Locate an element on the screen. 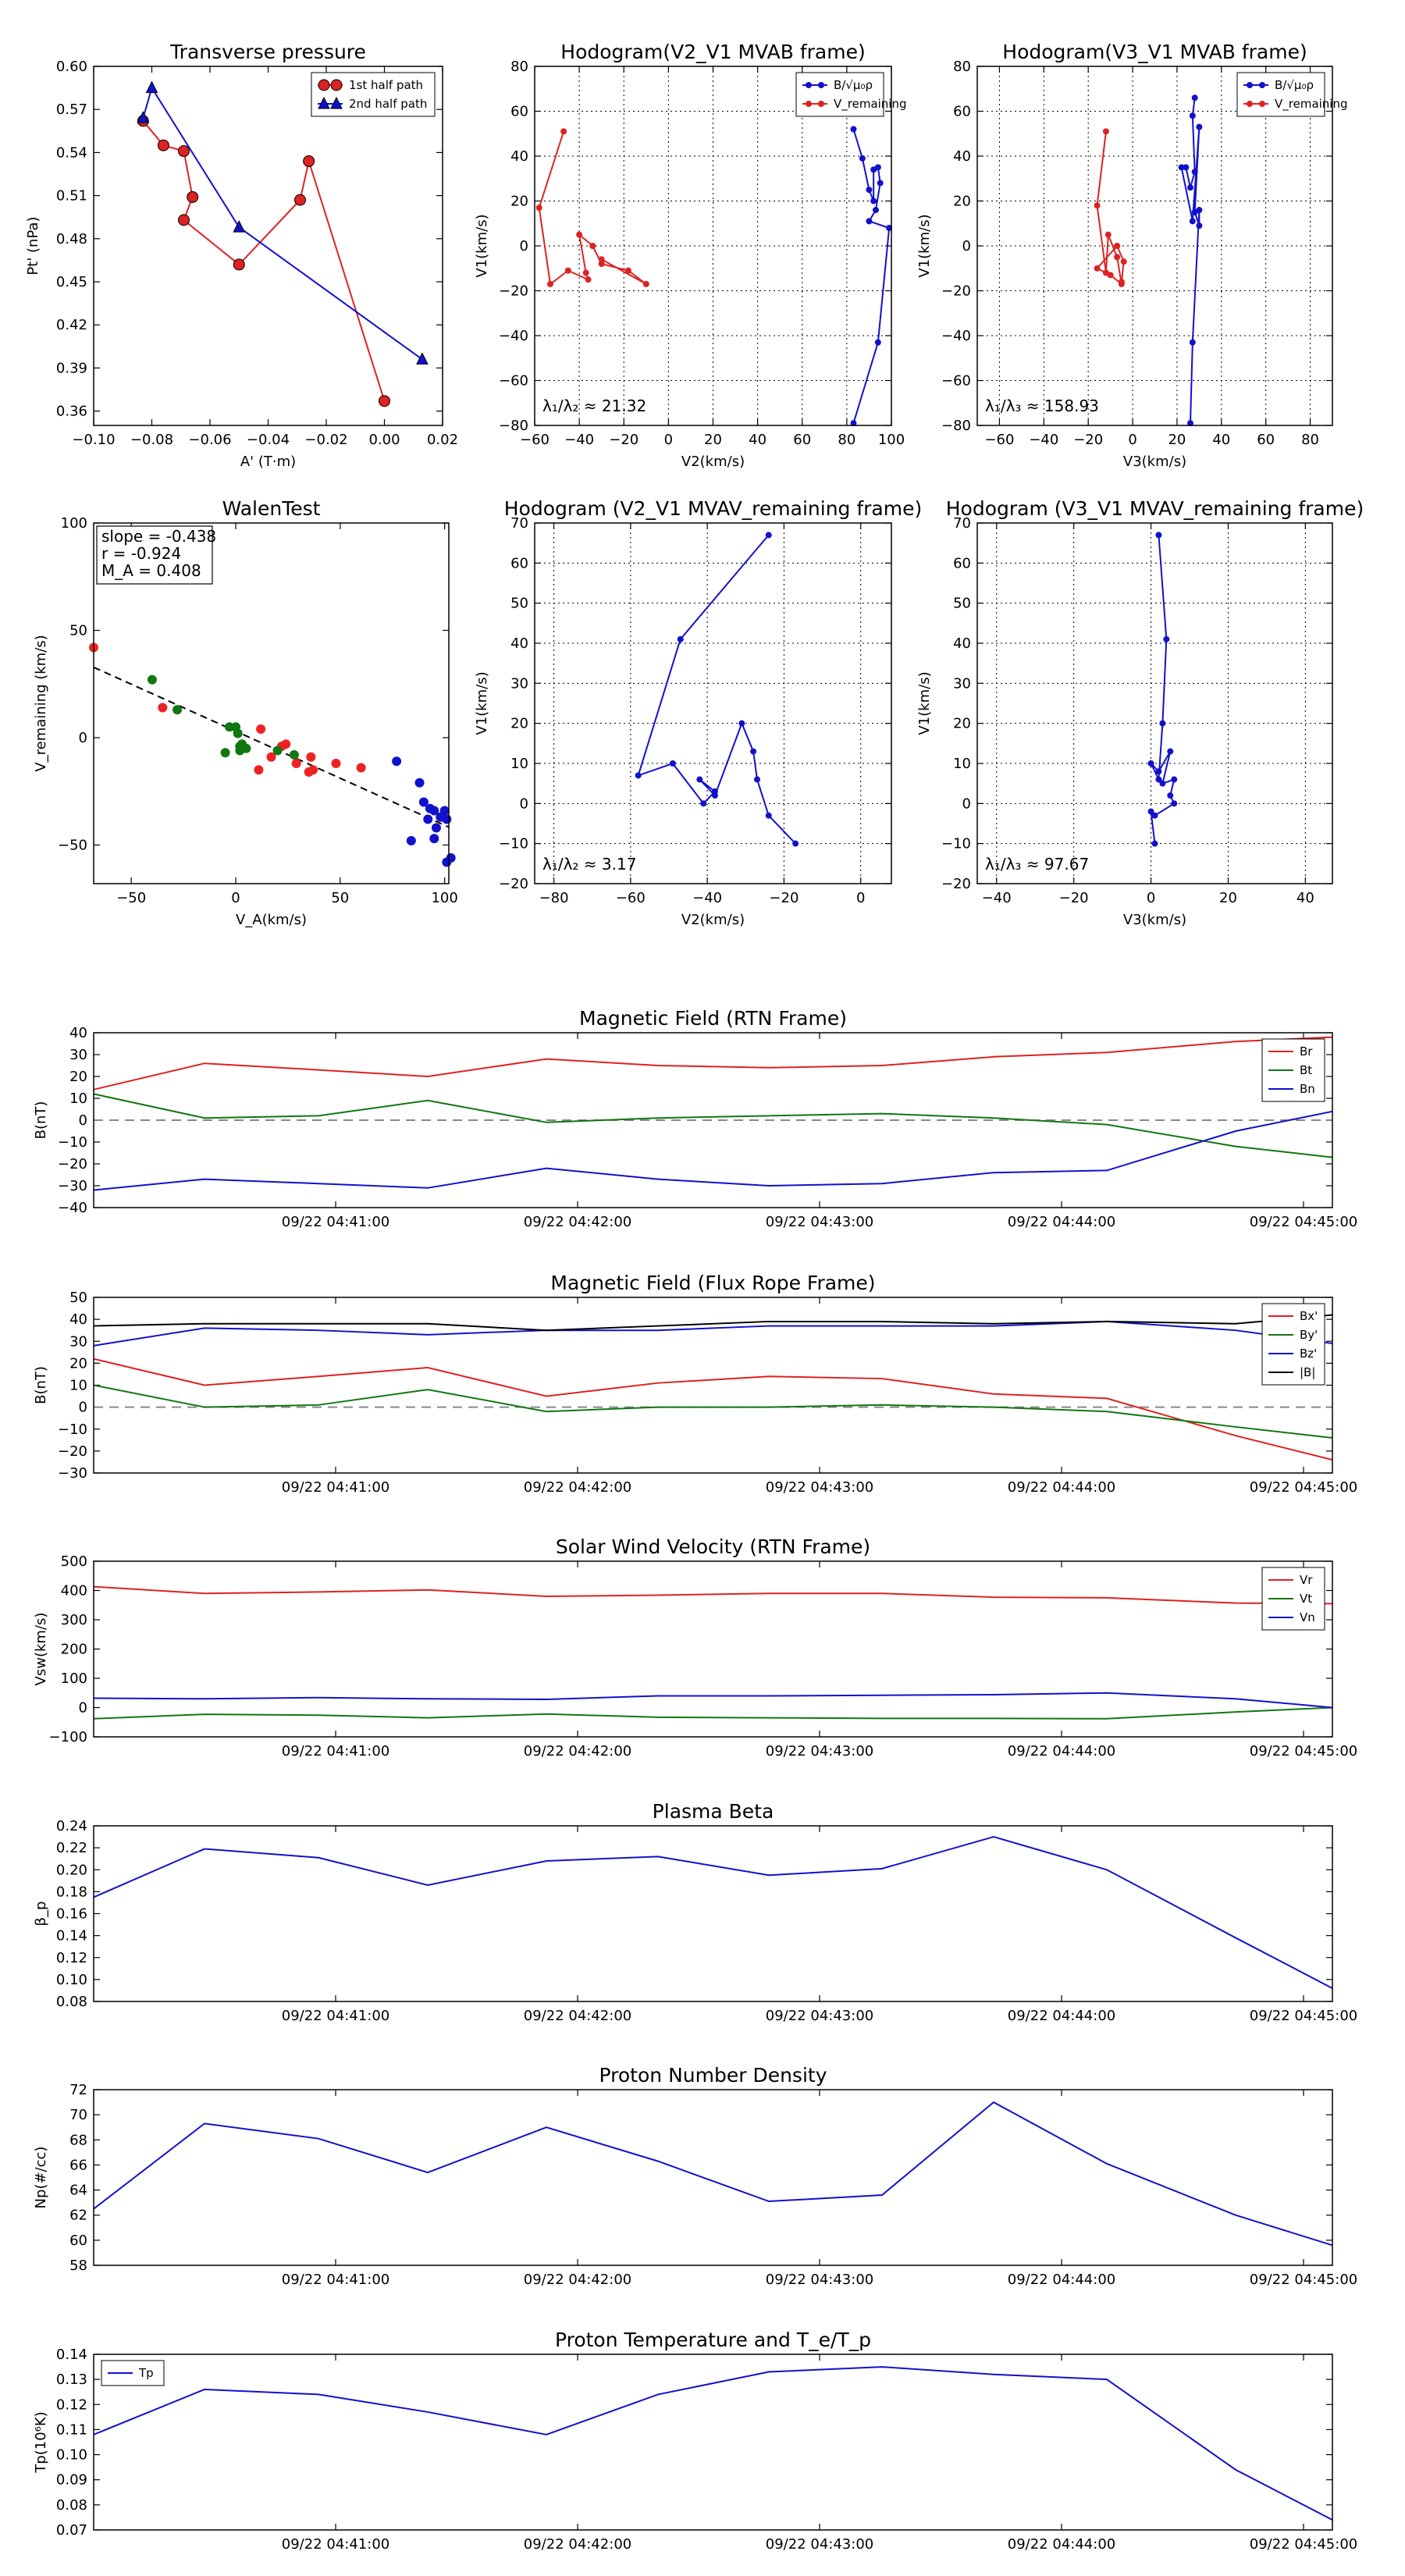 Image resolution: width=1405 pixels, height=2576 pixels. y-tick-label: 0.24 is located at coordinates (72, 1826).